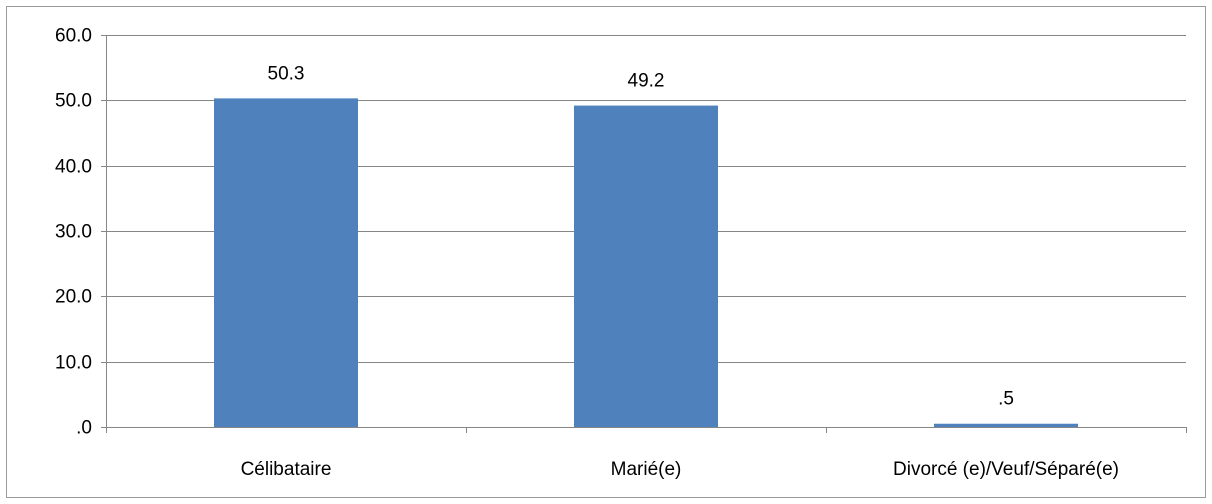 The width and height of the screenshot is (1212, 504). Describe the element at coordinates (1006, 399) in the screenshot. I see `data-label: .5` at that location.